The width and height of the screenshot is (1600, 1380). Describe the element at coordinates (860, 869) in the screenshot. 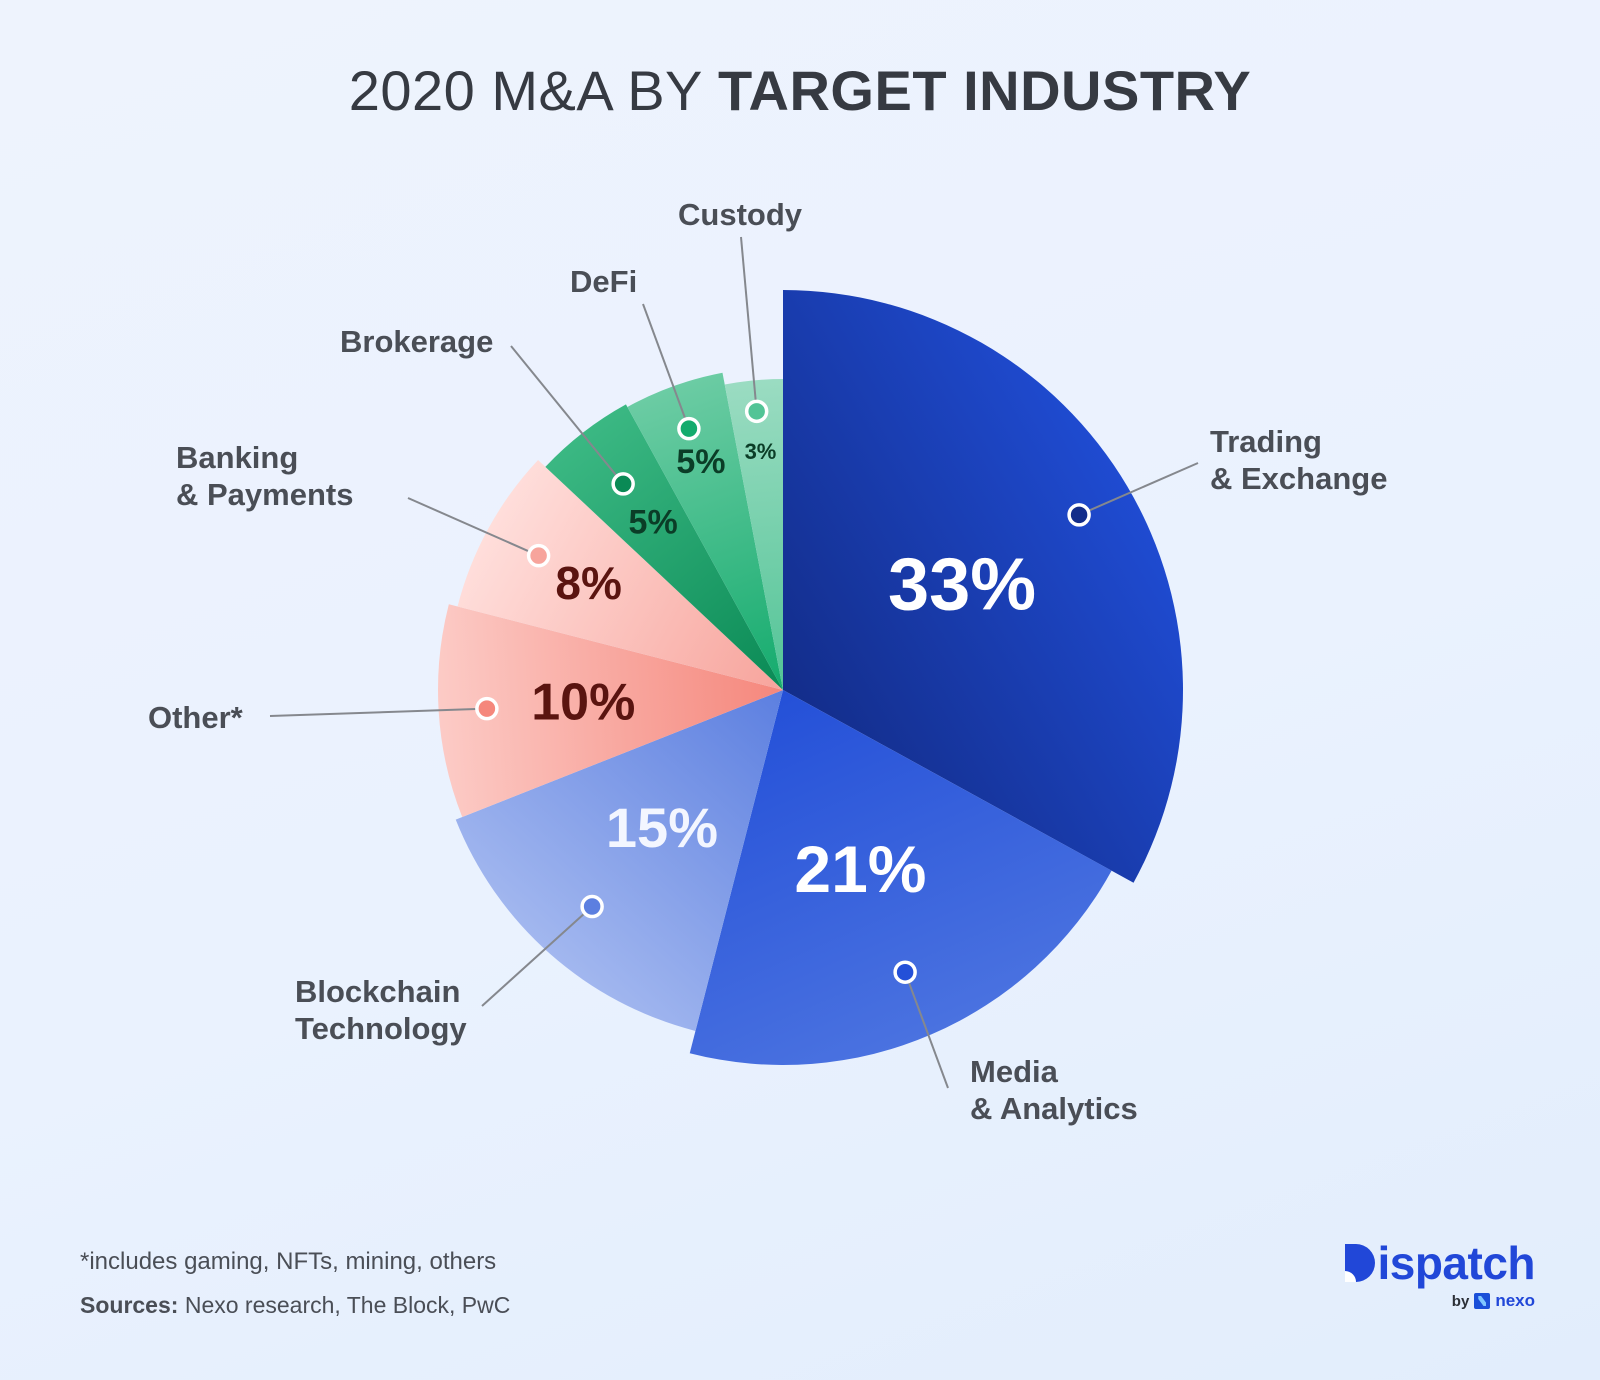

I see `data-label-media-analytics: 21%` at that location.